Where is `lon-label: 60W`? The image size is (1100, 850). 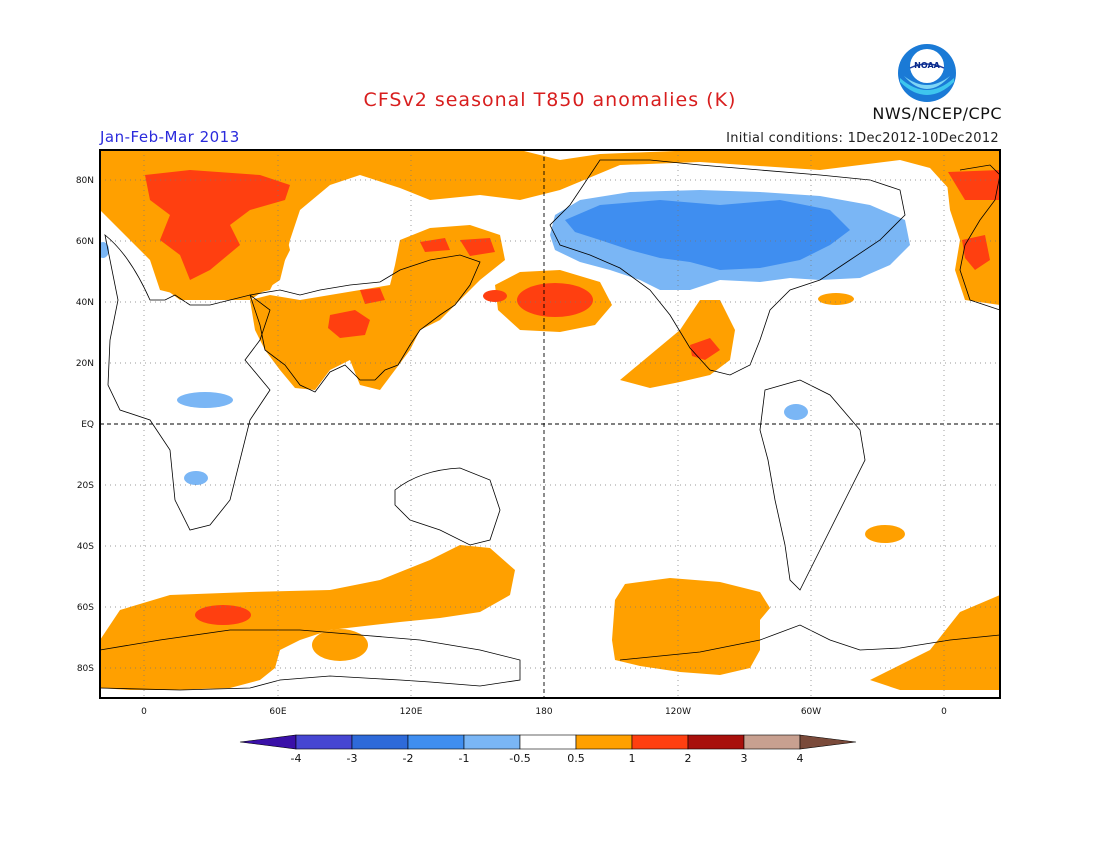 lon-label: 60W is located at coordinates (811, 712).